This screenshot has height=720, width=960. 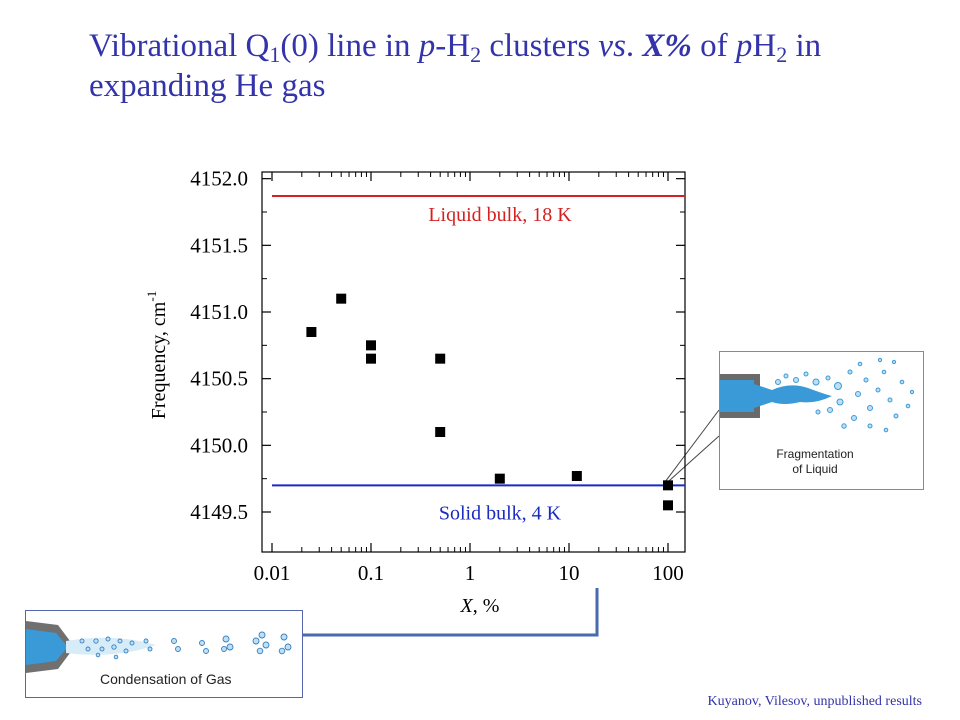 I want to click on y-axis-label: Frequency, cm-1, so click(x=157, y=355).